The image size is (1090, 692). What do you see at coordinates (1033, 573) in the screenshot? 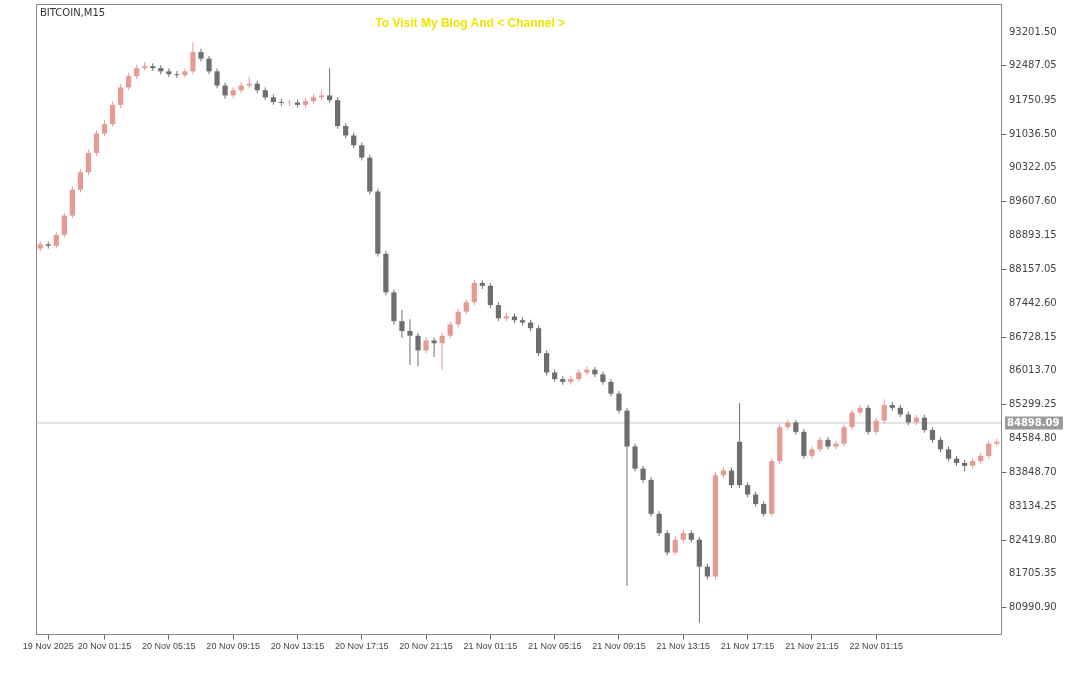
I see `y-tick-label: 81705.35` at bounding box center [1033, 573].